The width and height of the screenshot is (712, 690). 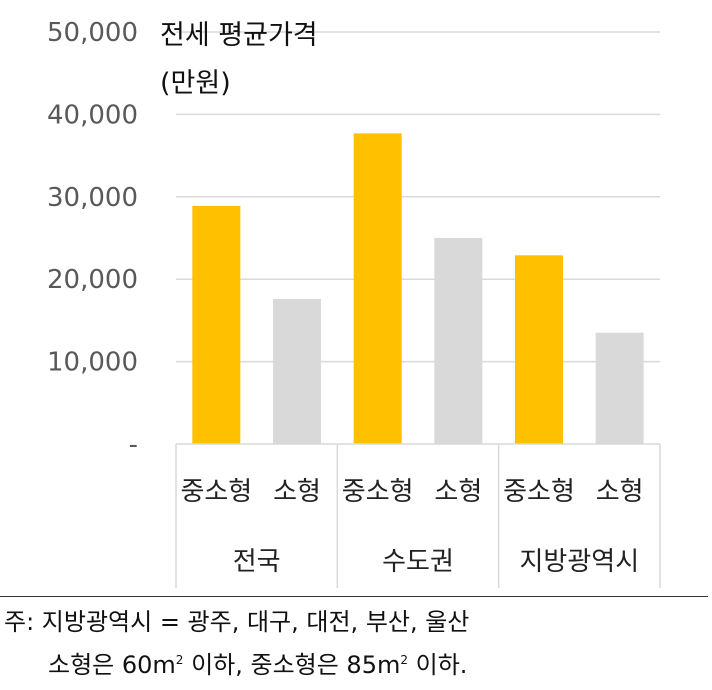 What do you see at coordinates (418, 562) in the screenshot?
I see `group-label: 수도권` at bounding box center [418, 562].